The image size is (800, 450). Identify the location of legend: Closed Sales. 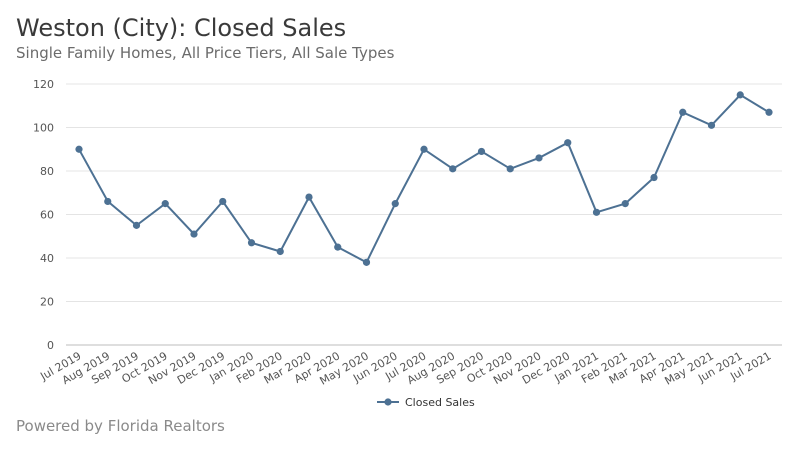
(426, 402).